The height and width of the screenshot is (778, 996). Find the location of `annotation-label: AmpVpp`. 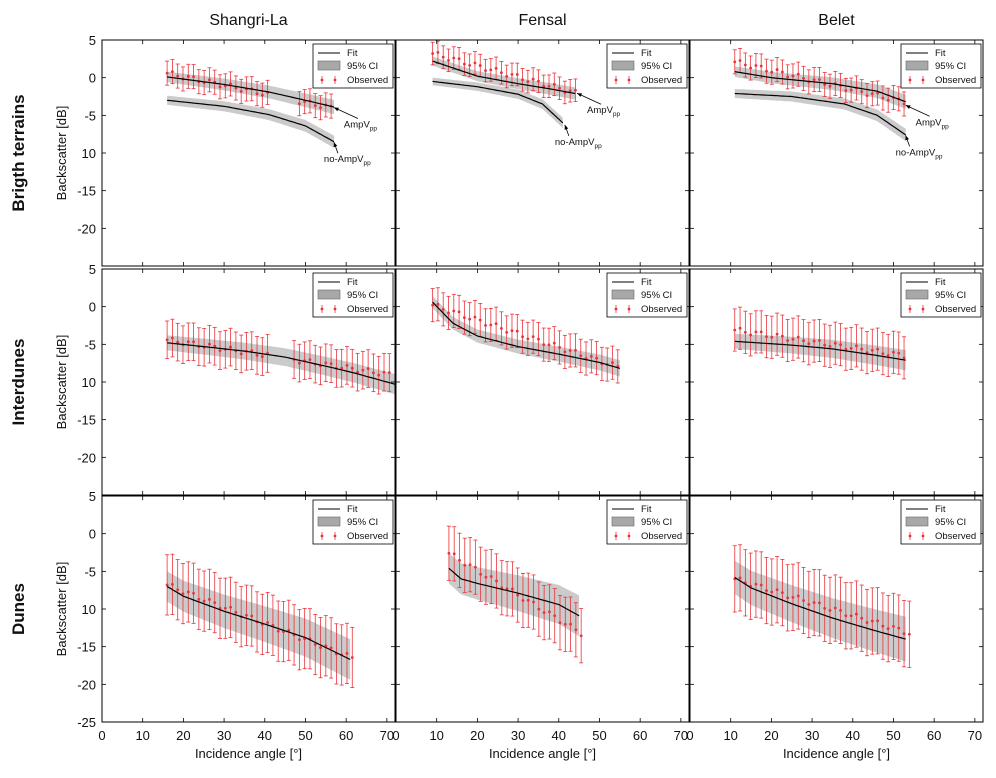

annotation-label: AmpVpp is located at coordinates (603, 111).